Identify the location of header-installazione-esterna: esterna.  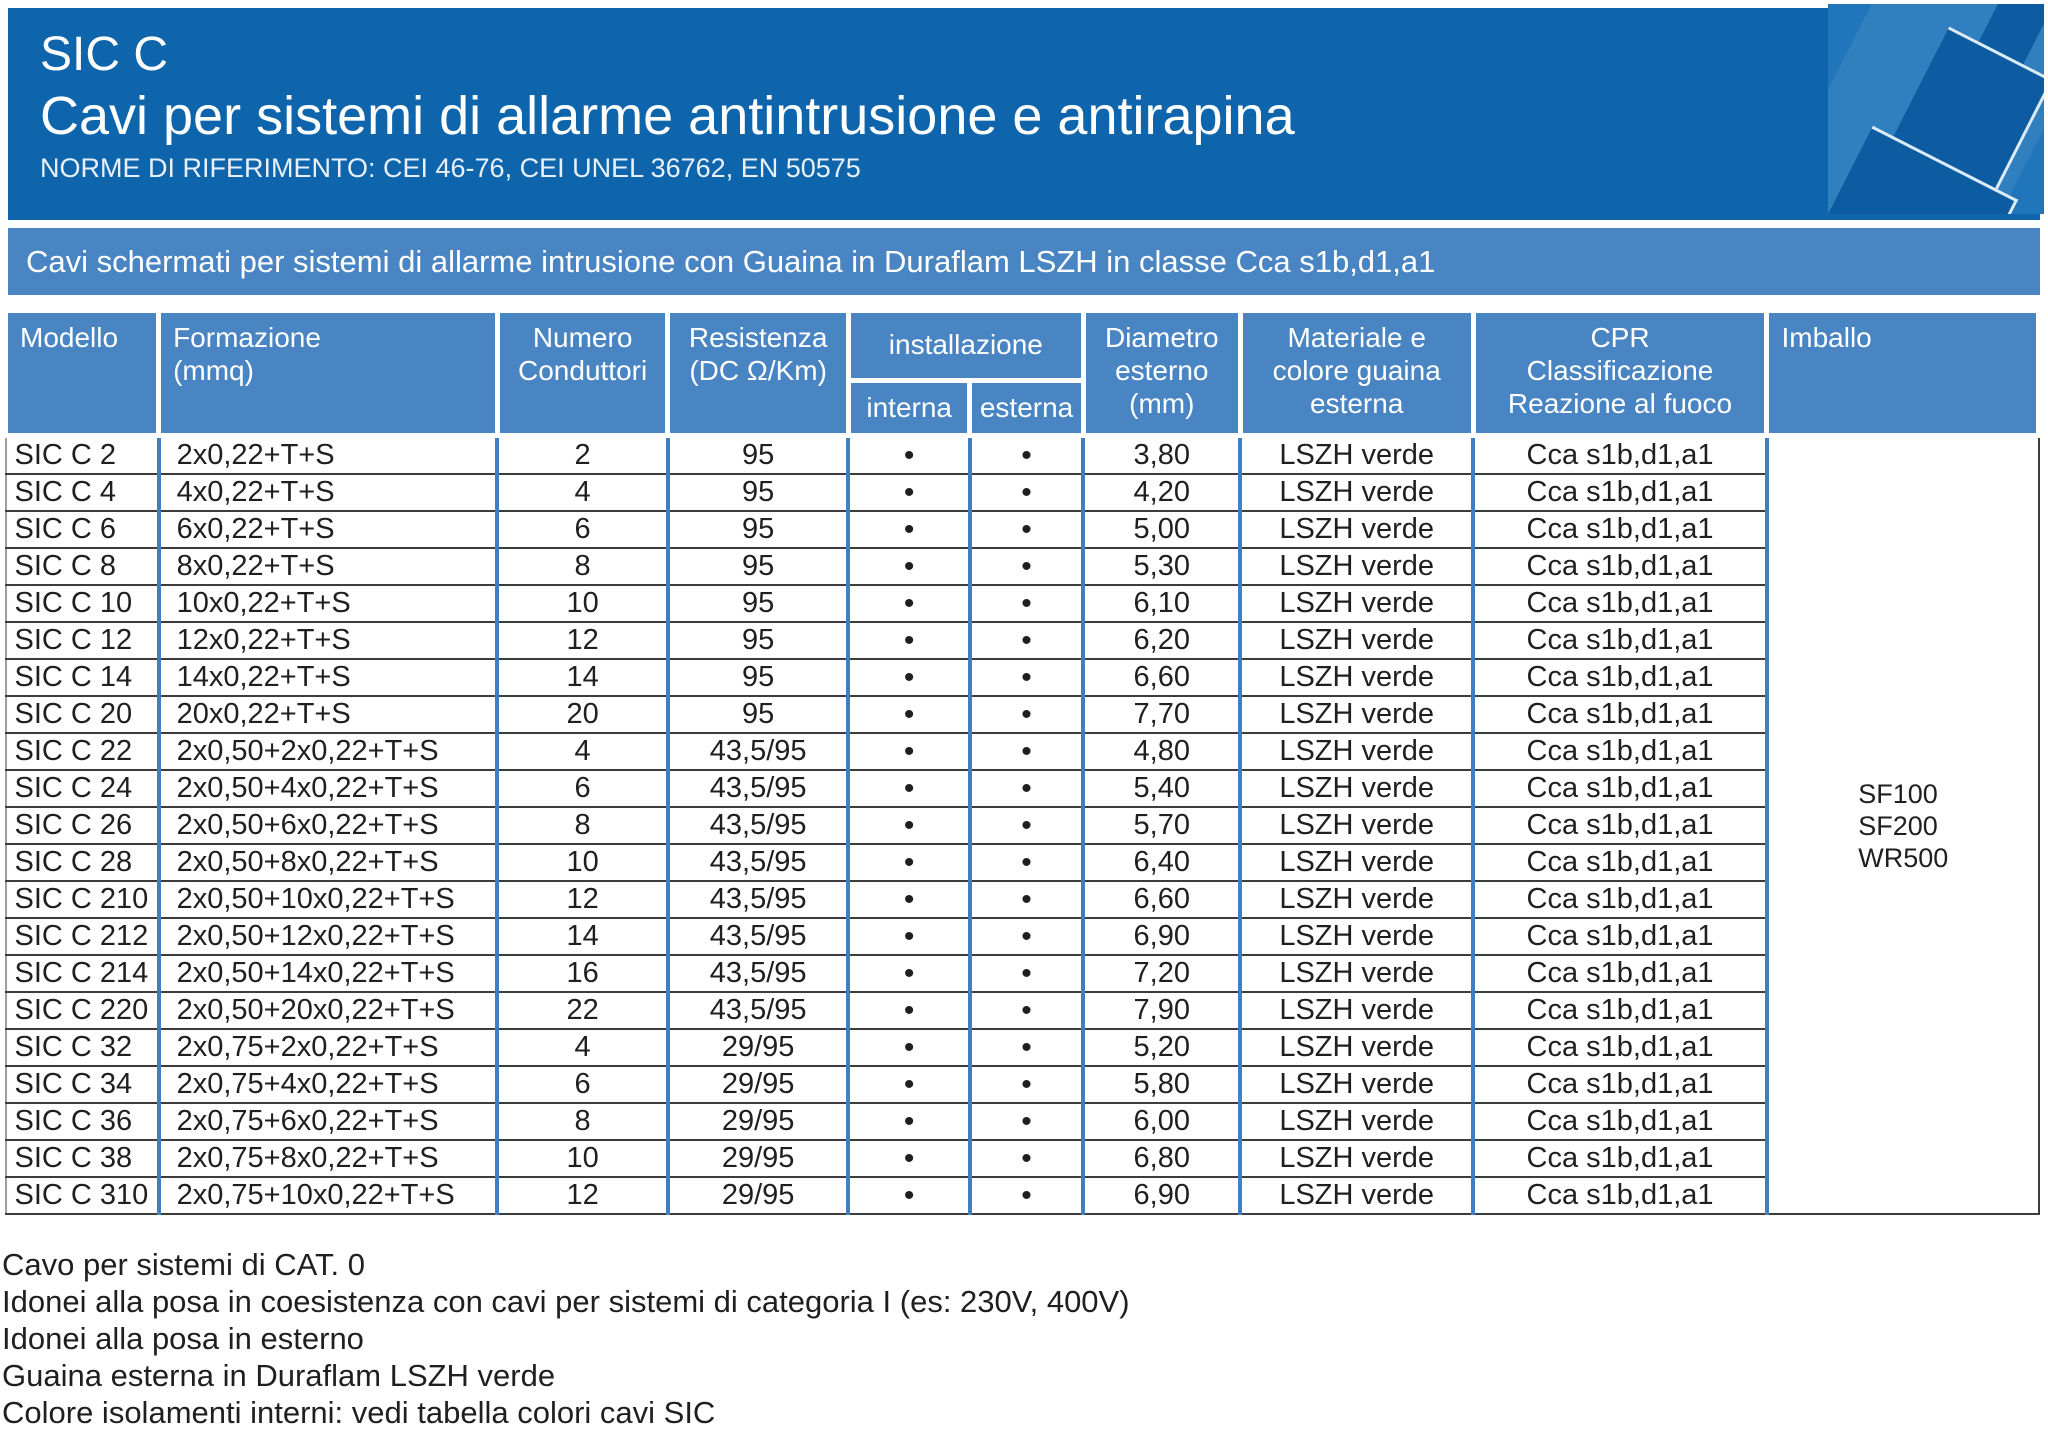
(1026, 408).